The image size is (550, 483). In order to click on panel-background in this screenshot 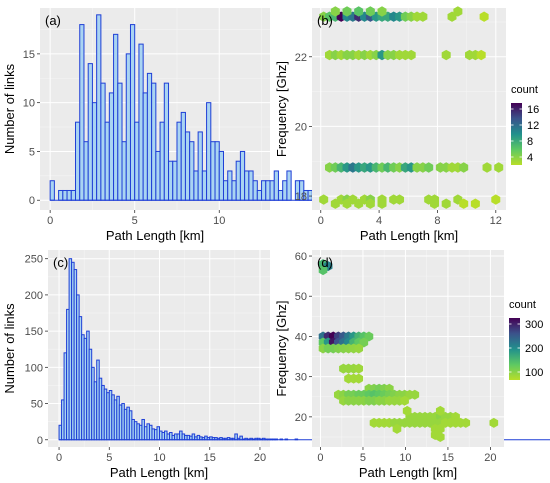, I will do `click(409, 109)`.